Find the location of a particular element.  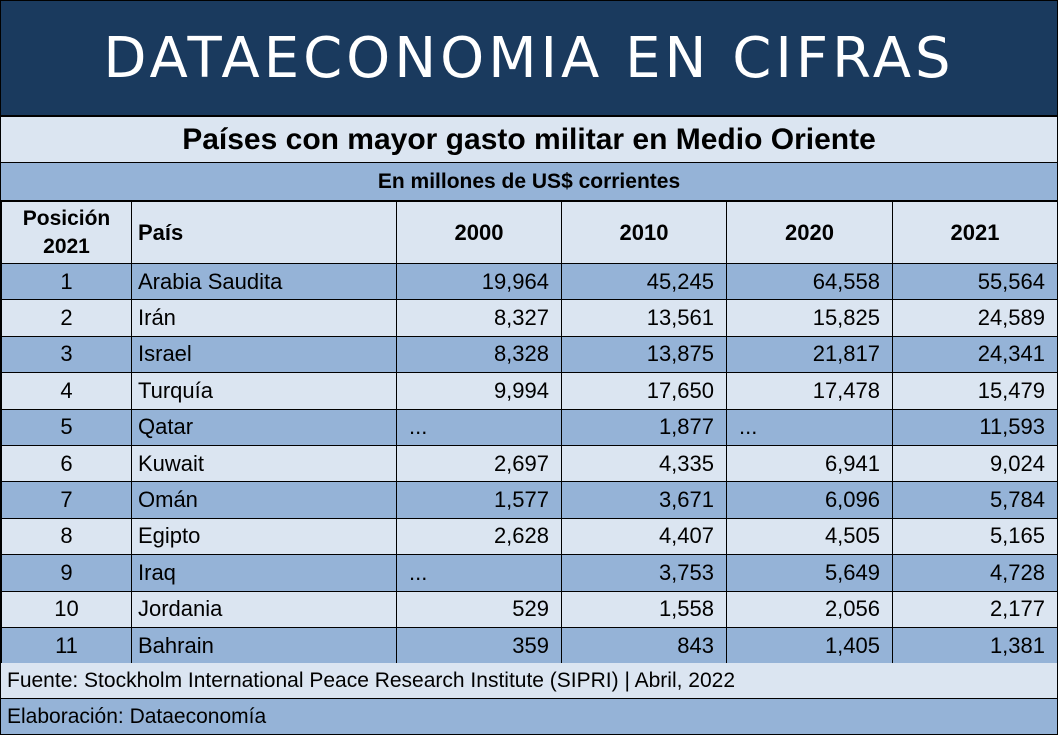

banner-title: DATAECONOMIA EN CIFRAS is located at coordinates (529, 58).